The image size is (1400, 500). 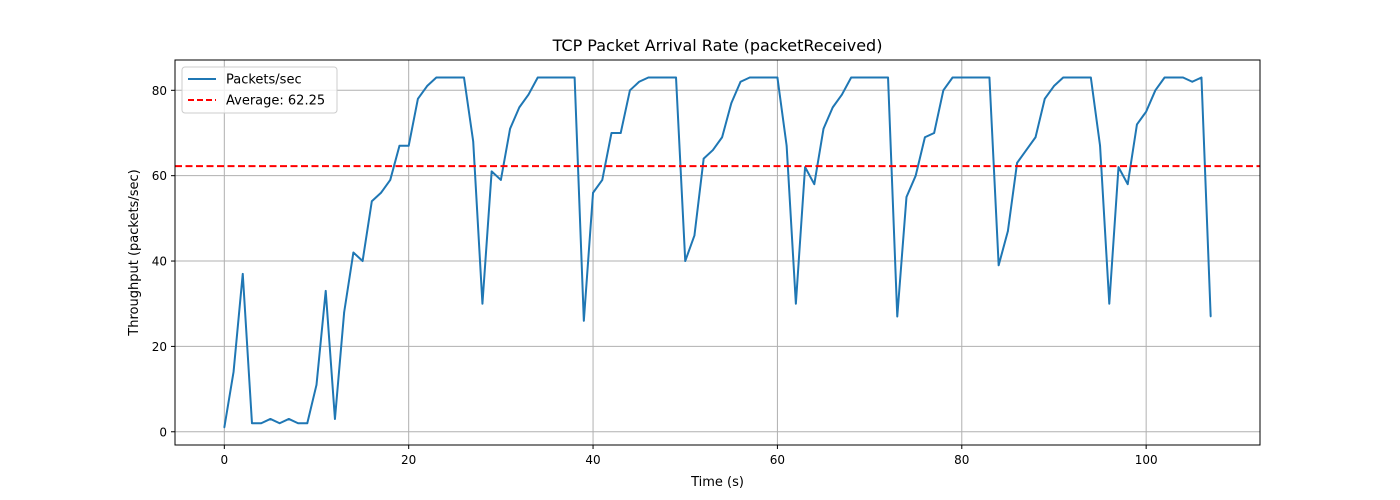 What do you see at coordinates (961, 460) in the screenshot?
I see `x-tick-label: 80` at bounding box center [961, 460].